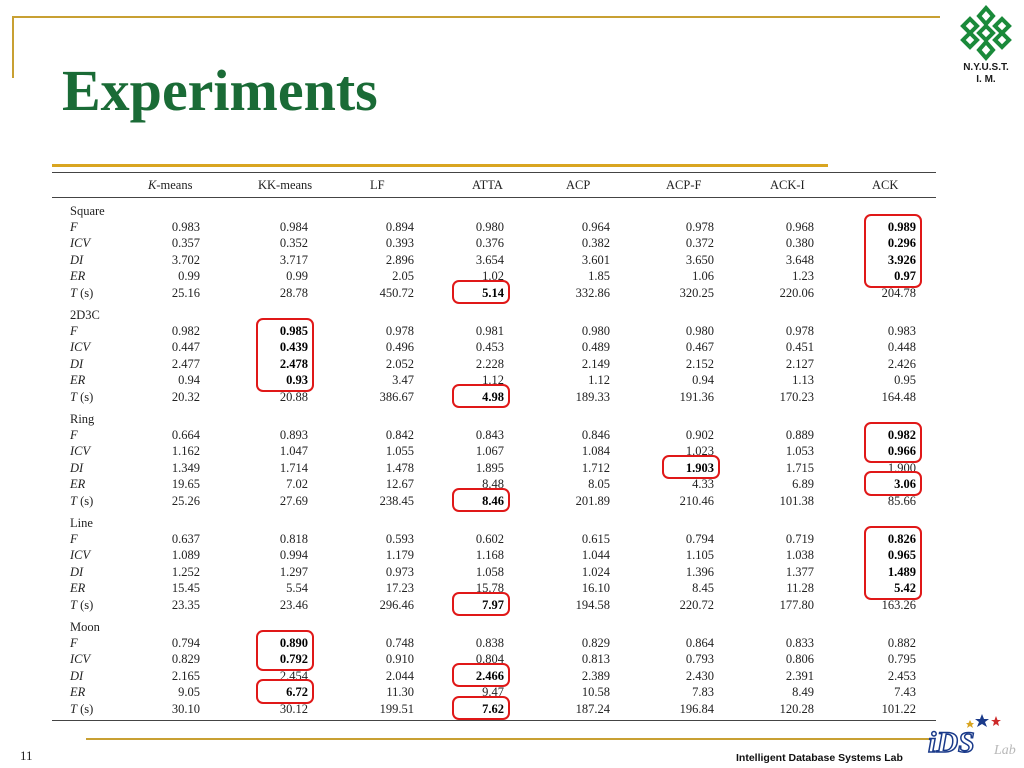 The height and width of the screenshot is (768, 1024). Describe the element at coordinates (986, 67) in the screenshot. I see `logo-text-line1: N.Y.U.S.T.` at that location.